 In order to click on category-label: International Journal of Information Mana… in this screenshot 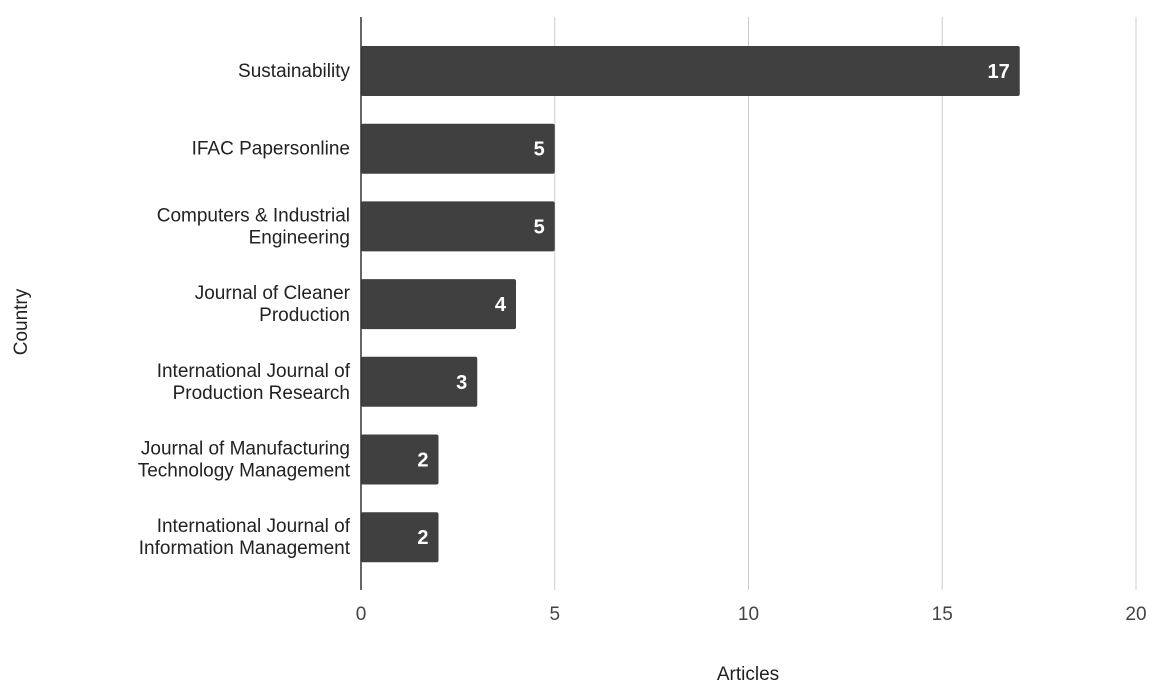, I will do `click(245, 537)`.